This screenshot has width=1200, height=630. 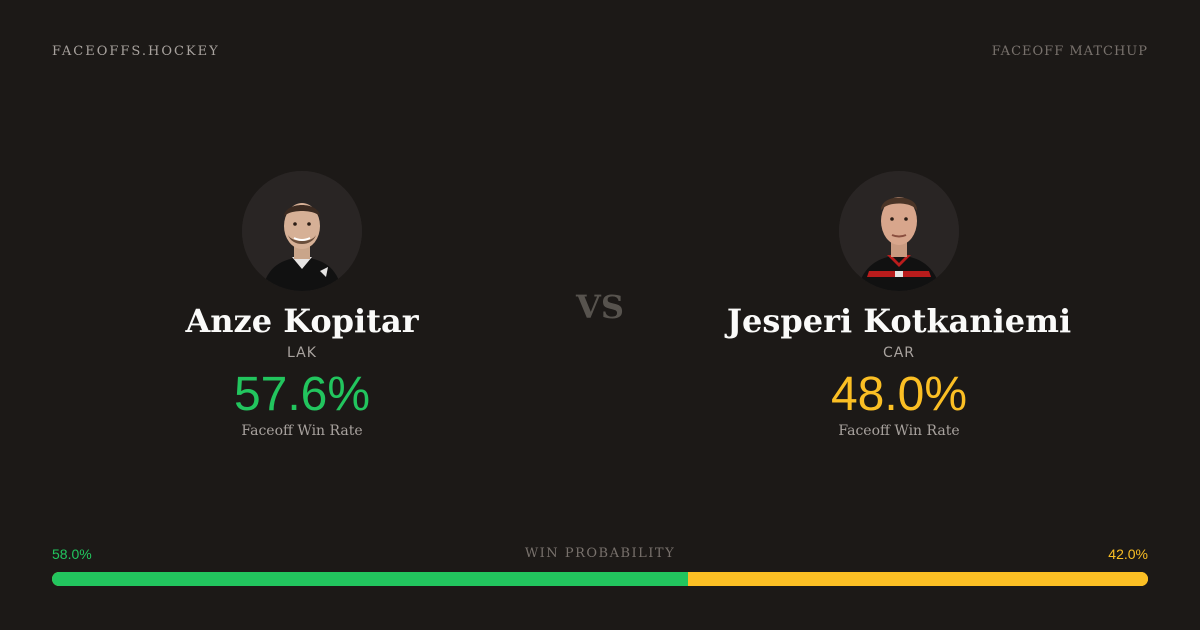 What do you see at coordinates (1069, 51) in the screenshot?
I see `section-label: FACEOFF MATCHUP` at bounding box center [1069, 51].